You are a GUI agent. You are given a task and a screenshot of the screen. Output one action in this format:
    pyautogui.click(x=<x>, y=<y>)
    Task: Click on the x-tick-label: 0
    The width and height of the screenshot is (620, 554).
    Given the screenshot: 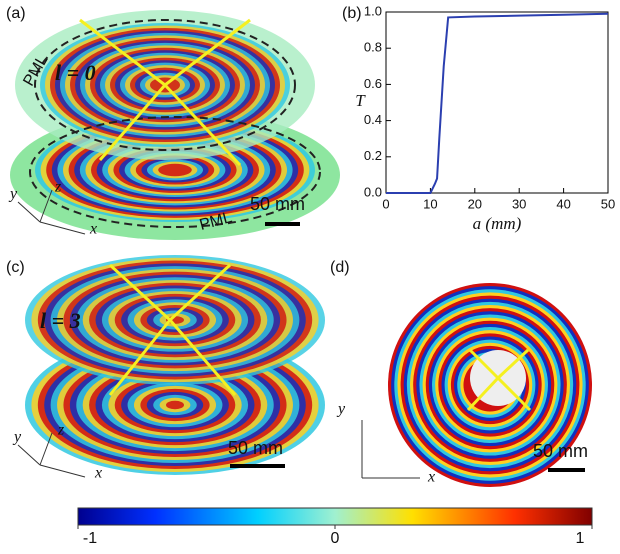 What is the action you would take?
    pyautogui.click(x=385, y=203)
    